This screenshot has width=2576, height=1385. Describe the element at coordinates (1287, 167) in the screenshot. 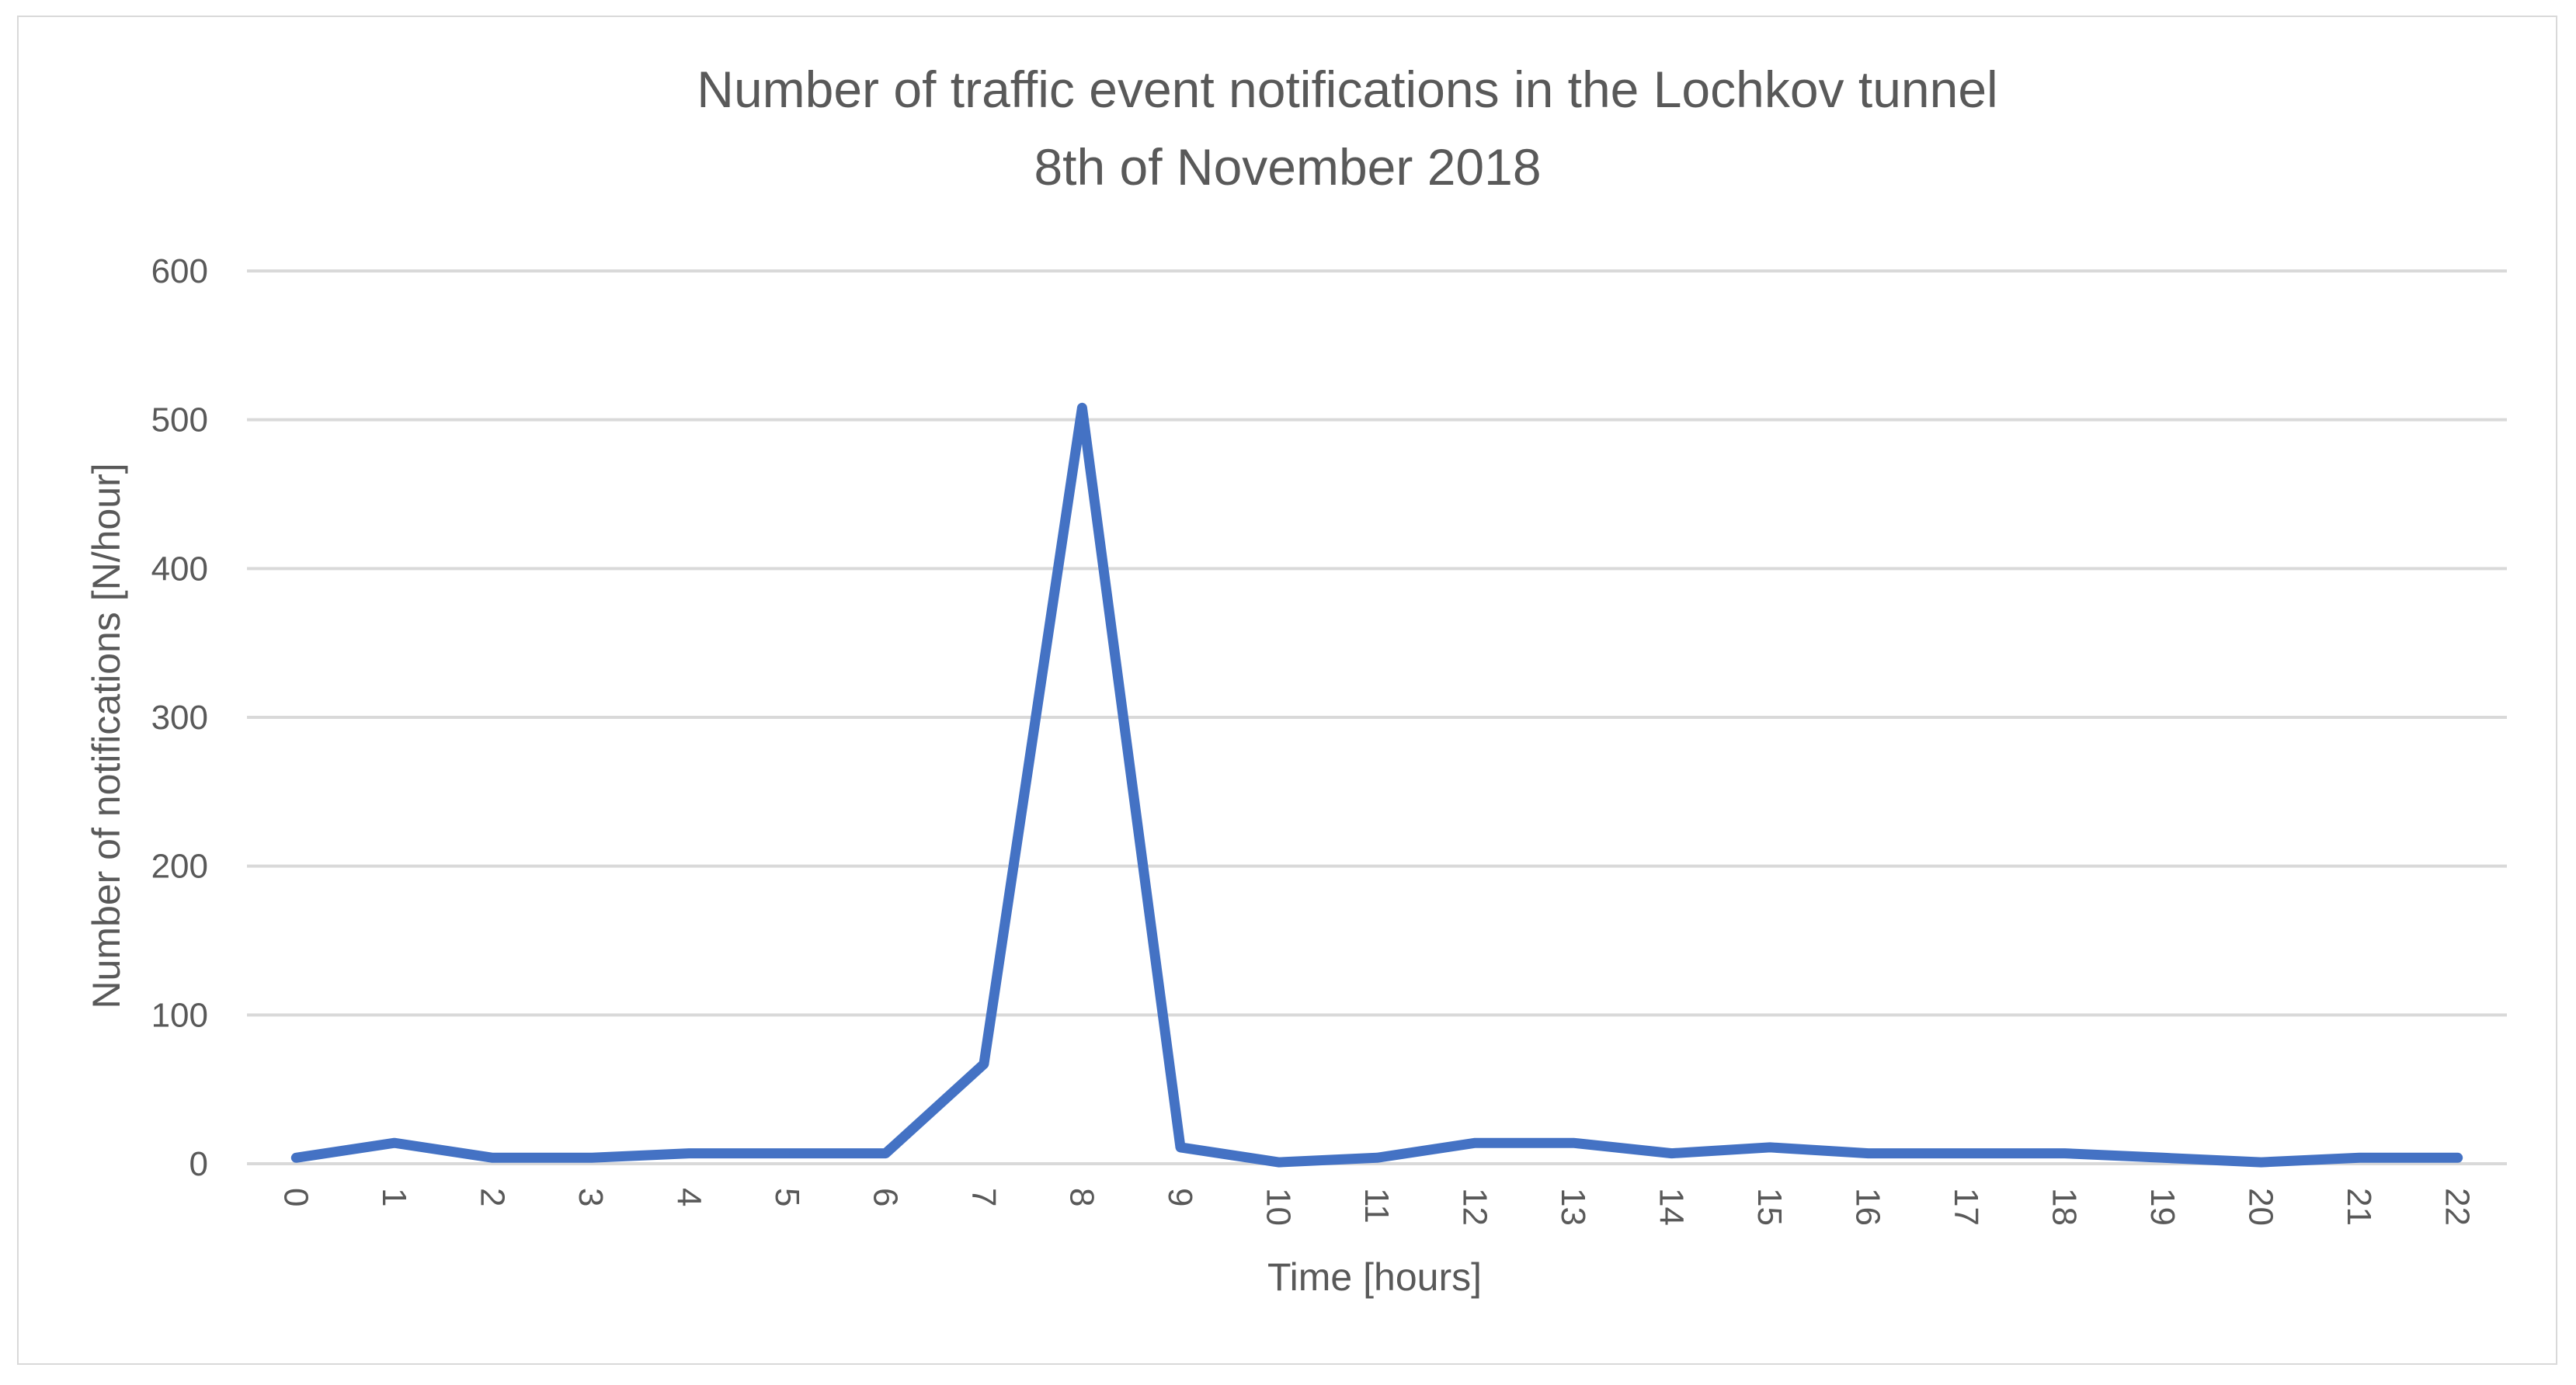

I see `chart-subtitle: 8th of November 2018` at that location.